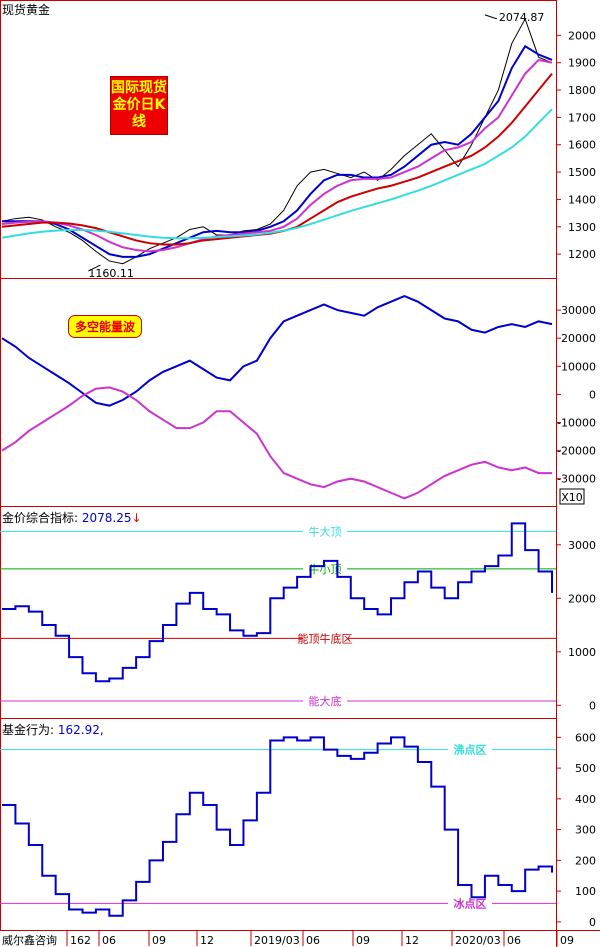  What do you see at coordinates (582, 545) in the screenshot?
I see `ytick-label: 3000` at bounding box center [582, 545].